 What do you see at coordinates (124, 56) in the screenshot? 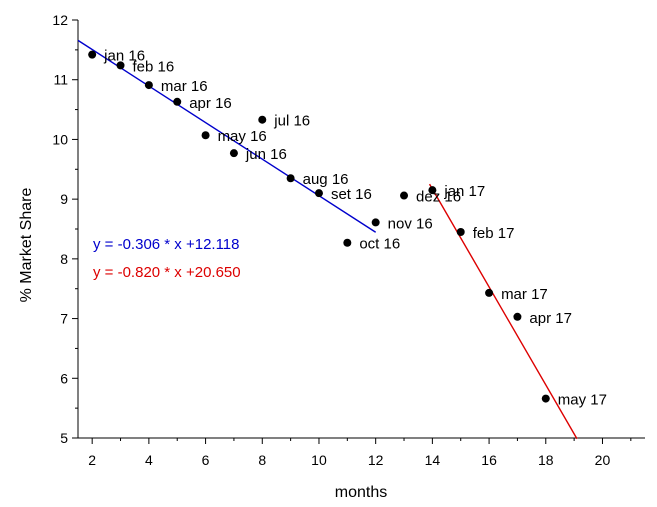
I see `data-point-label: jan 16` at bounding box center [124, 56].